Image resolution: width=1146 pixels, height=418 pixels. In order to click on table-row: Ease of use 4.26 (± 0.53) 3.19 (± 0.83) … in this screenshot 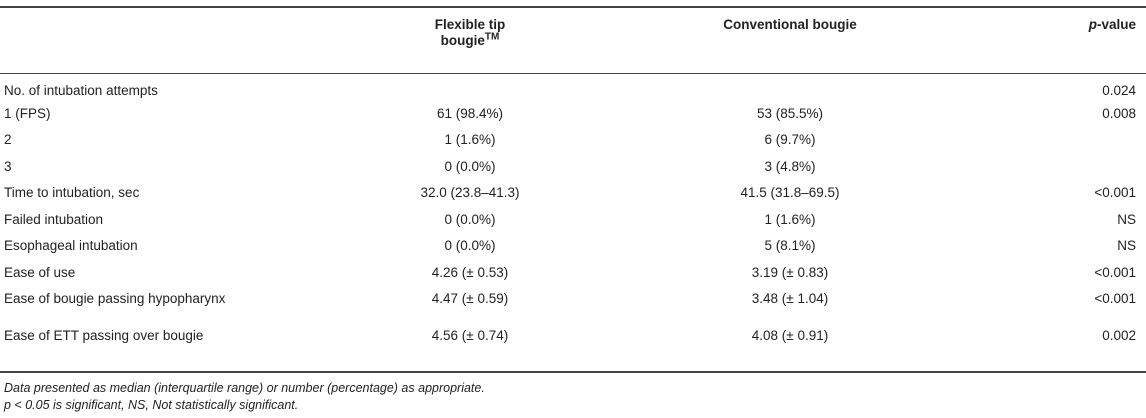, I will do `click(573, 273)`.